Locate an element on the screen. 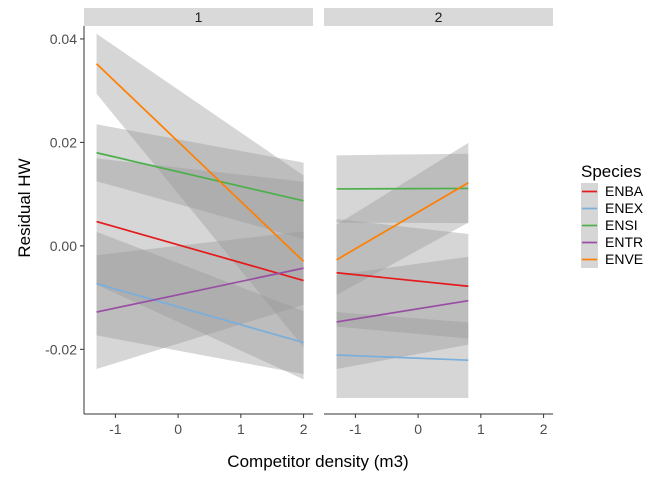 This screenshot has width=672, height=480. ribbon-2-enex is located at coordinates (402, 355).